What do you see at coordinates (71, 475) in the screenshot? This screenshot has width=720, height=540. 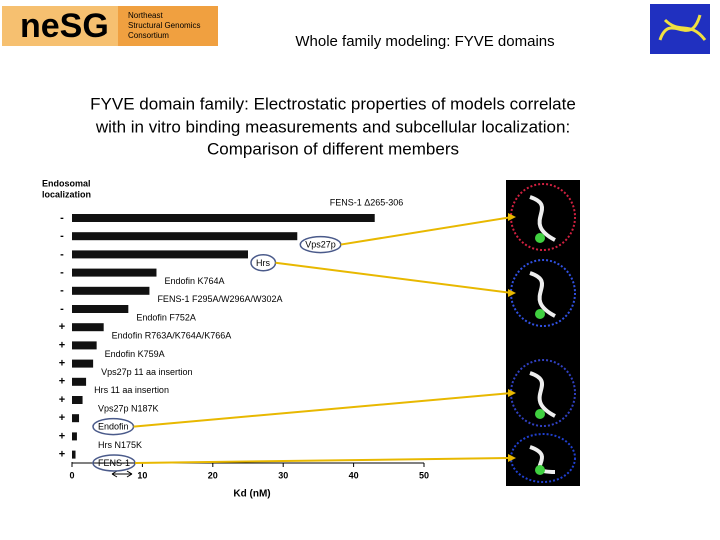 I see `x-tick-label: 0` at bounding box center [71, 475].